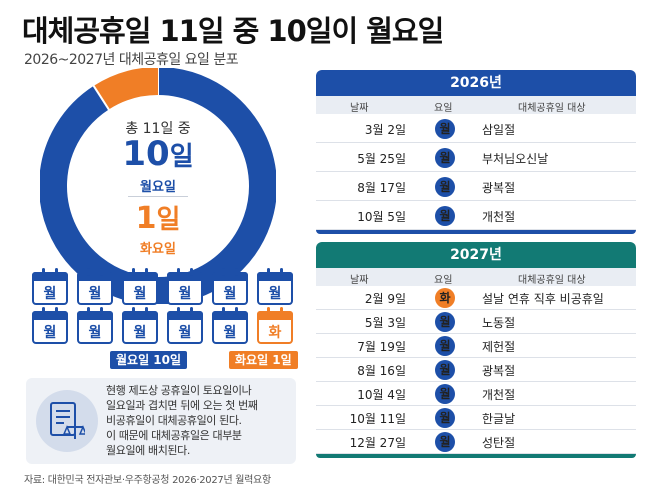 The image size is (658, 493). I want to click on table-row: 5월 3일 월 노동절, so click(476, 322).